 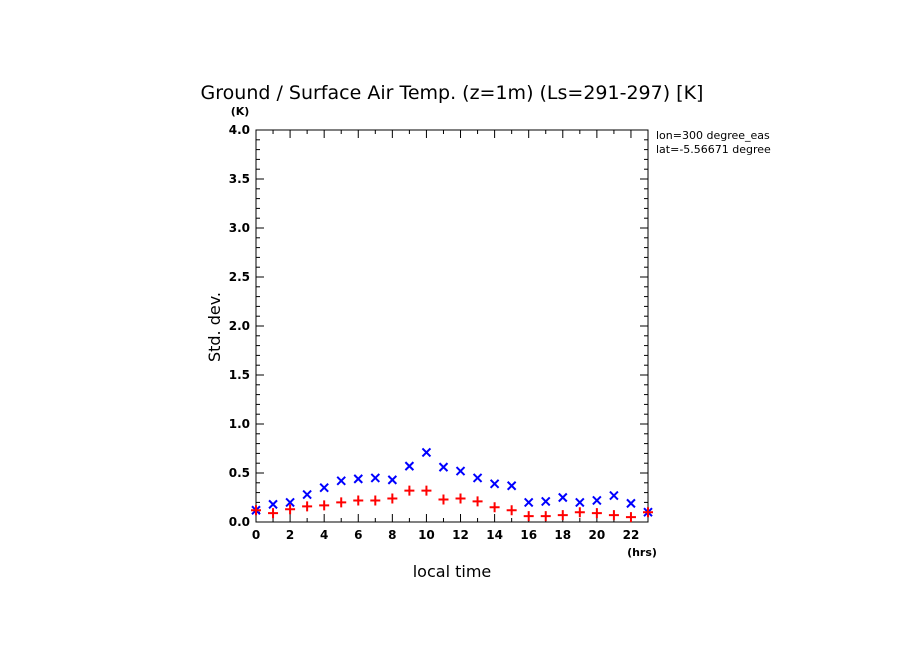 What do you see at coordinates (240, 111) in the screenshot?
I see `y-unit-label: (K)` at bounding box center [240, 111].